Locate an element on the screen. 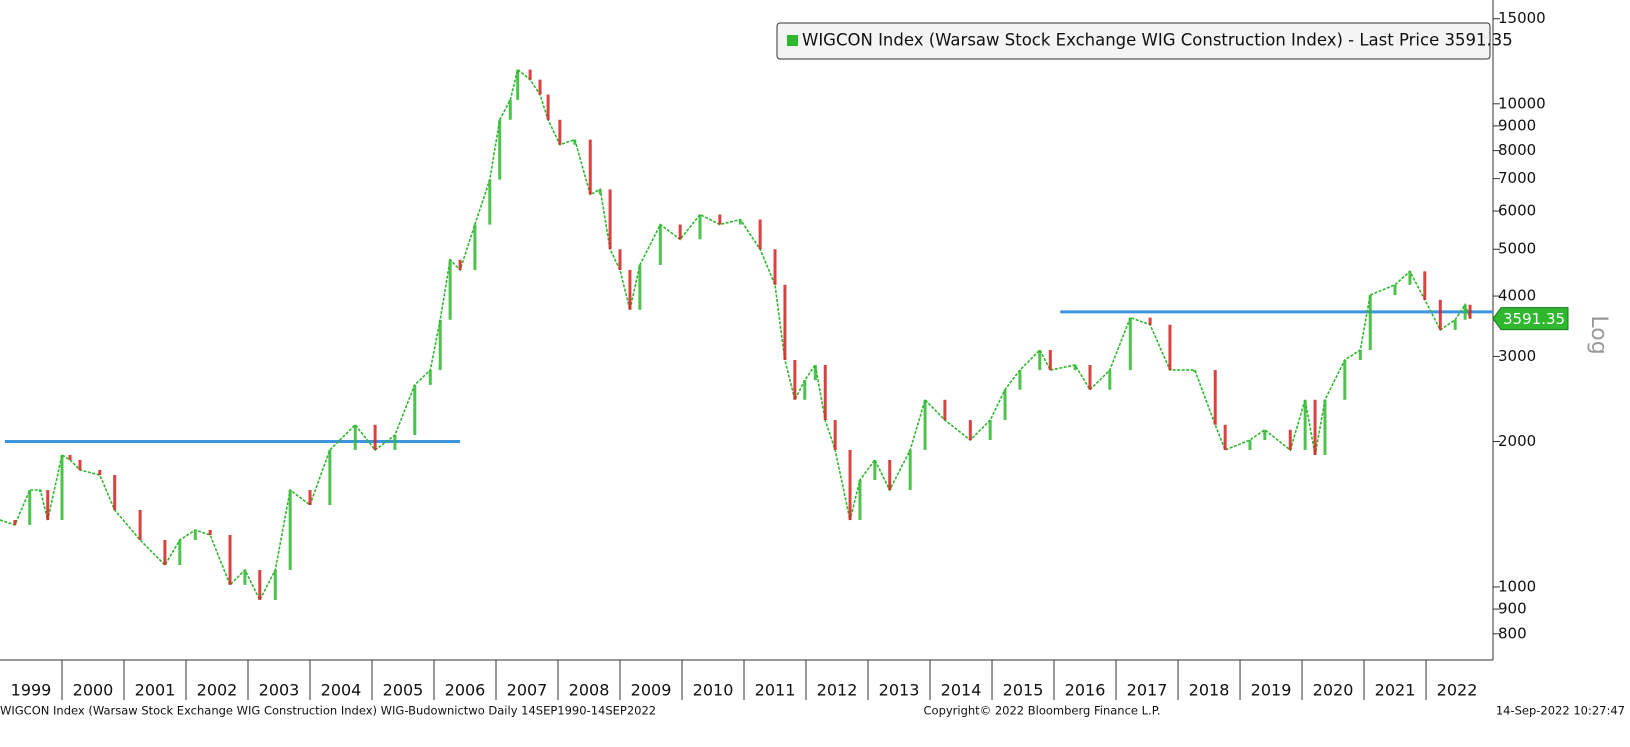 The height and width of the screenshot is (747, 1630). x-tick-label: 2022 is located at coordinates (1457, 690).